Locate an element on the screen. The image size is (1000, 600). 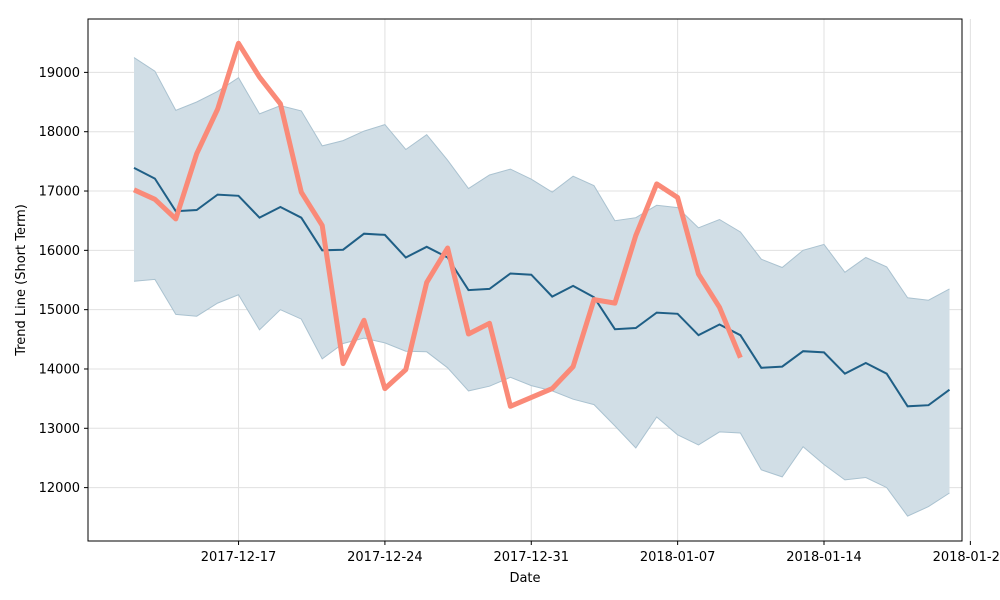
x-tick-label: 2018-01-14 is located at coordinates (824, 557).